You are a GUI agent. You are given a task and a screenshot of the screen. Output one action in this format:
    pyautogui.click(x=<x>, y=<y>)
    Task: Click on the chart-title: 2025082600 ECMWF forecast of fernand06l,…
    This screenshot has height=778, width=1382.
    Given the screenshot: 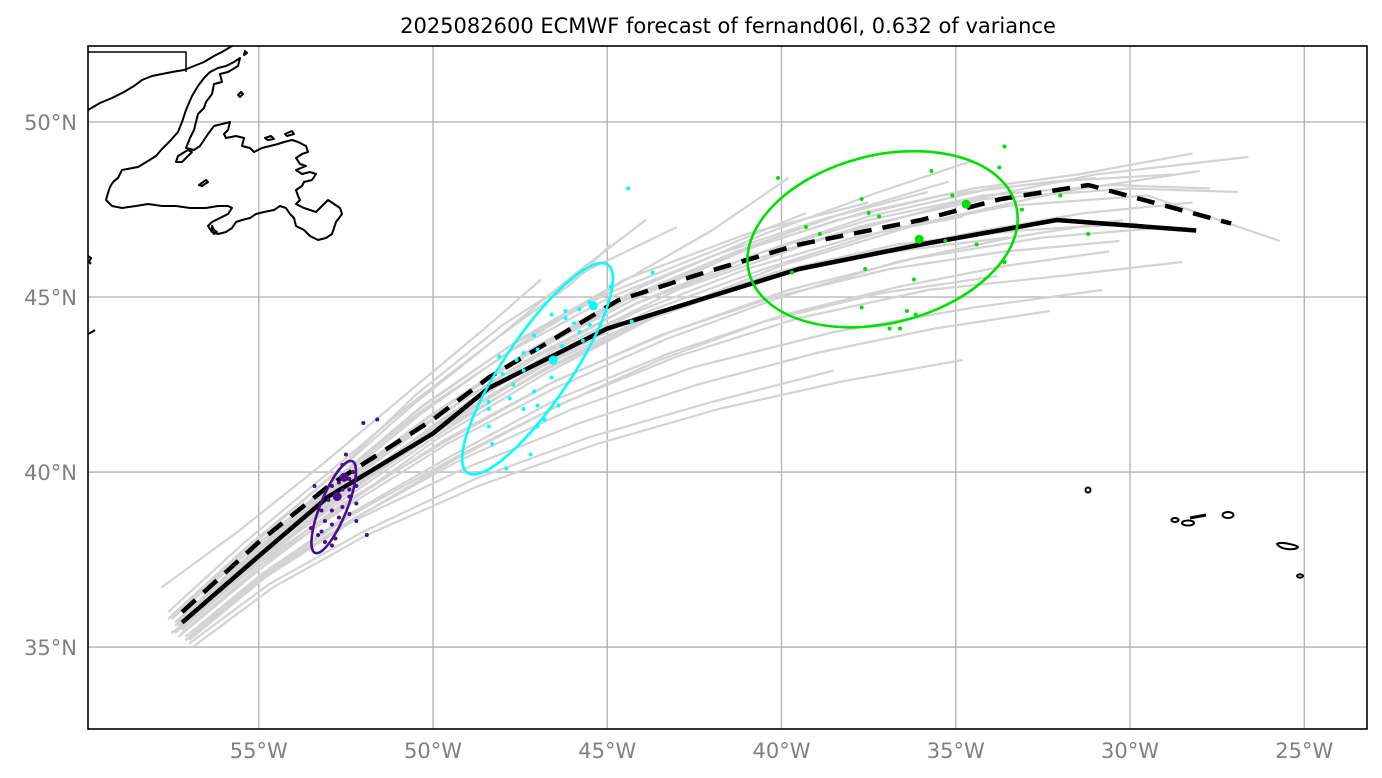 What is the action you would take?
    pyautogui.click(x=728, y=26)
    